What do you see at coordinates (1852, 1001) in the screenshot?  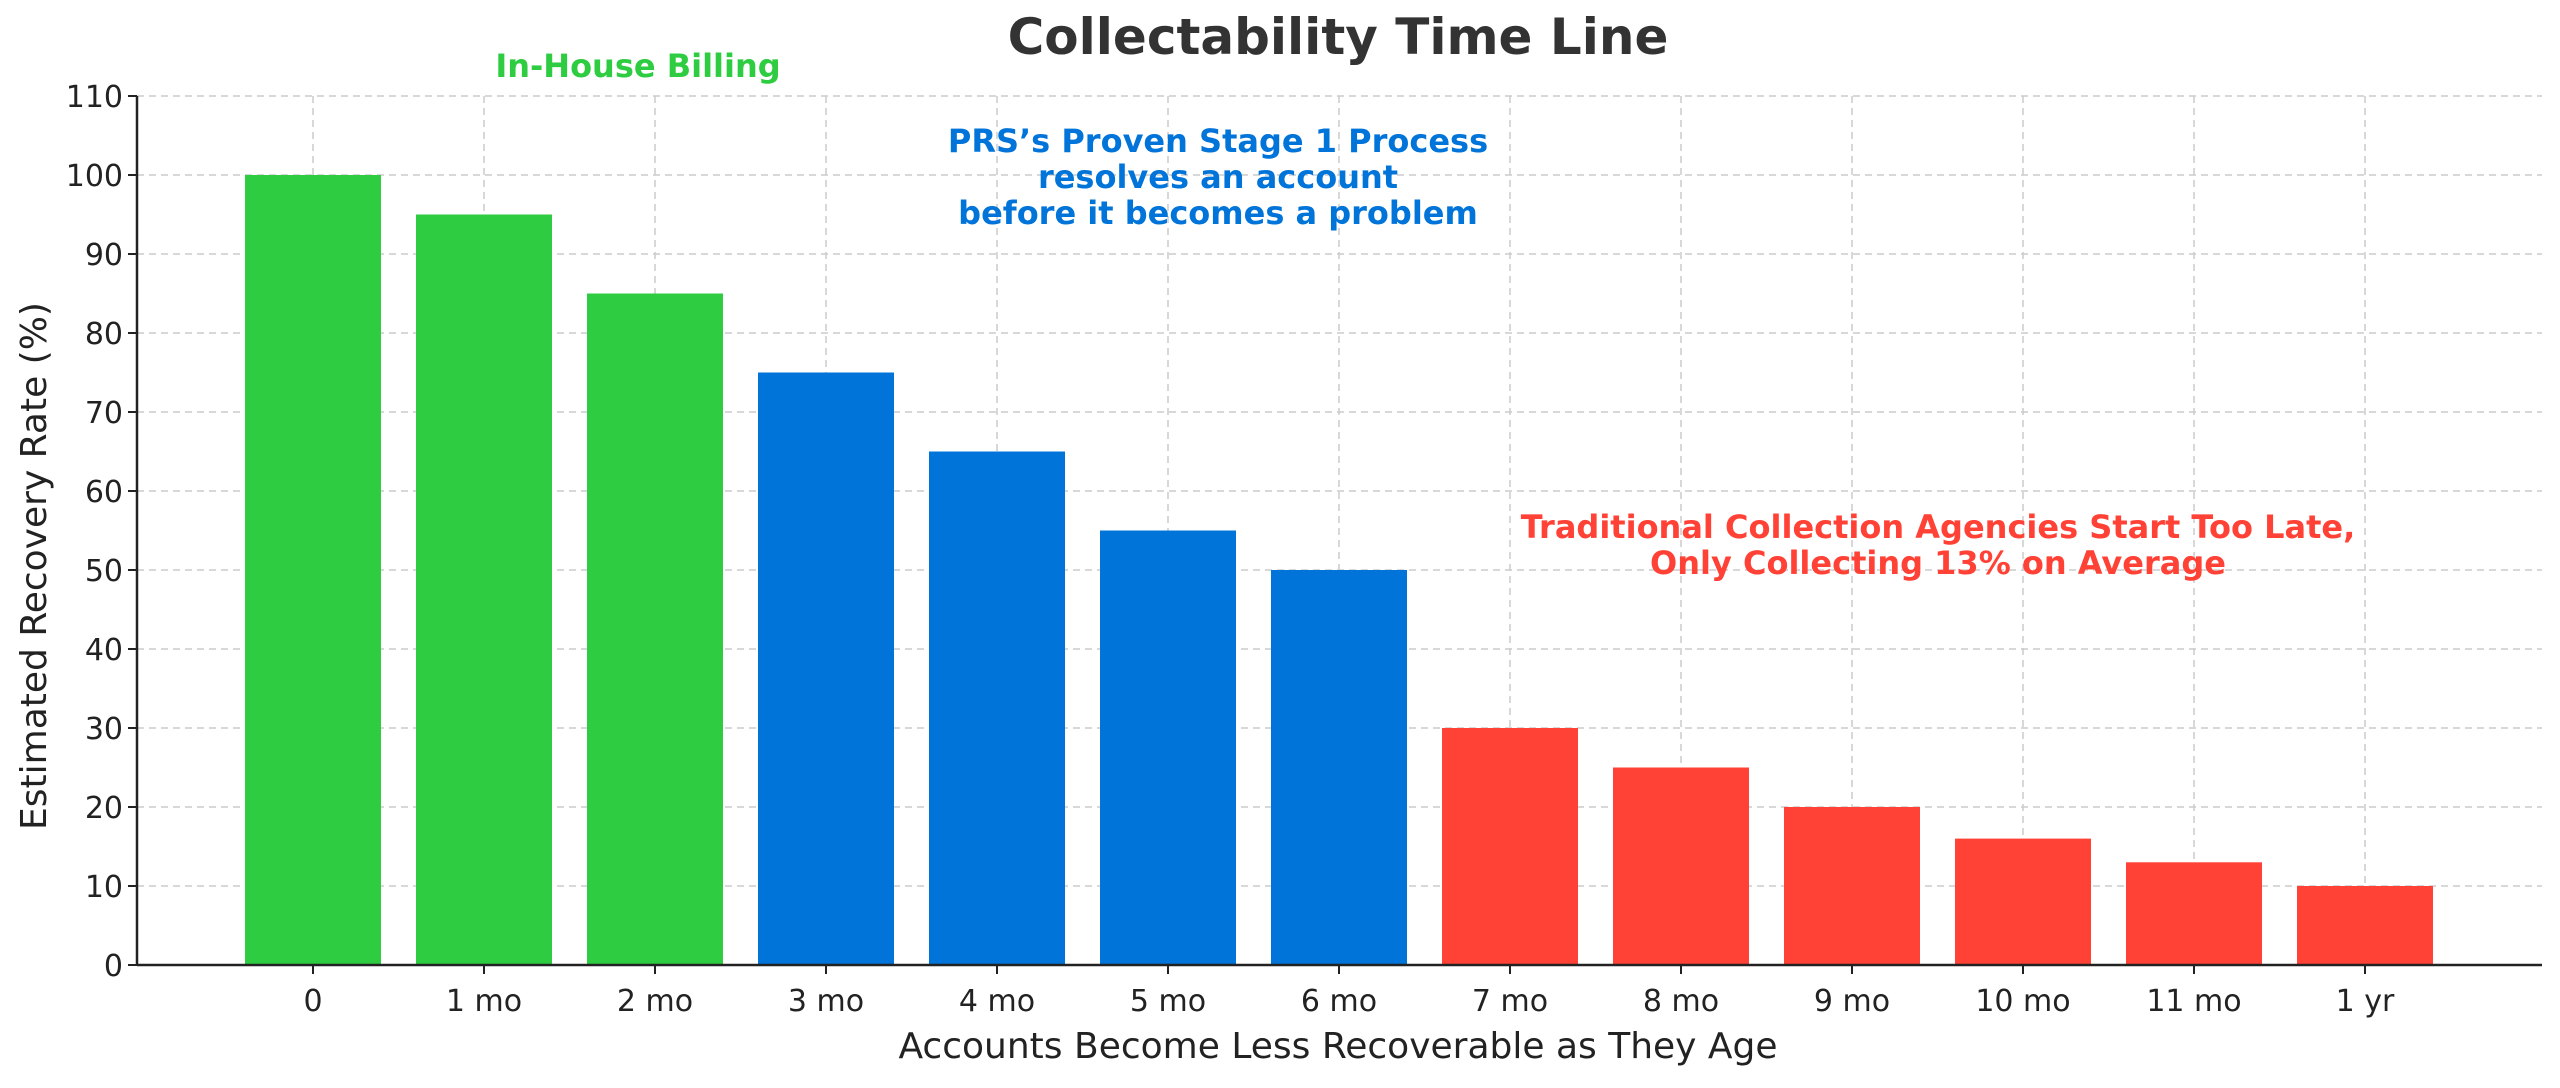 I see `x-tick-label: 9 mo` at bounding box center [1852, 1001].